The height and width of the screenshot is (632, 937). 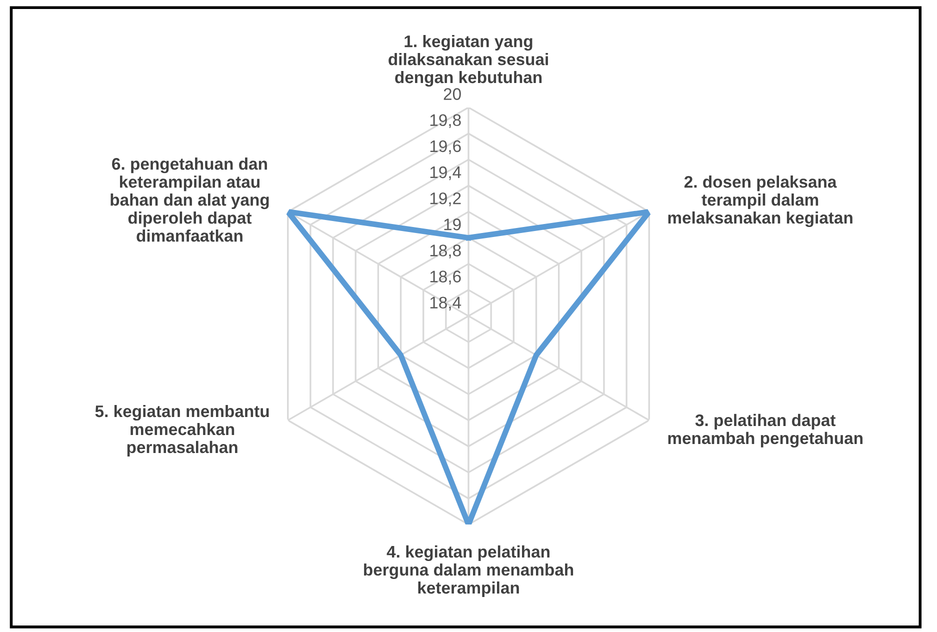 I want to click on y-tick-label: 20, so click(x=452, y=94).